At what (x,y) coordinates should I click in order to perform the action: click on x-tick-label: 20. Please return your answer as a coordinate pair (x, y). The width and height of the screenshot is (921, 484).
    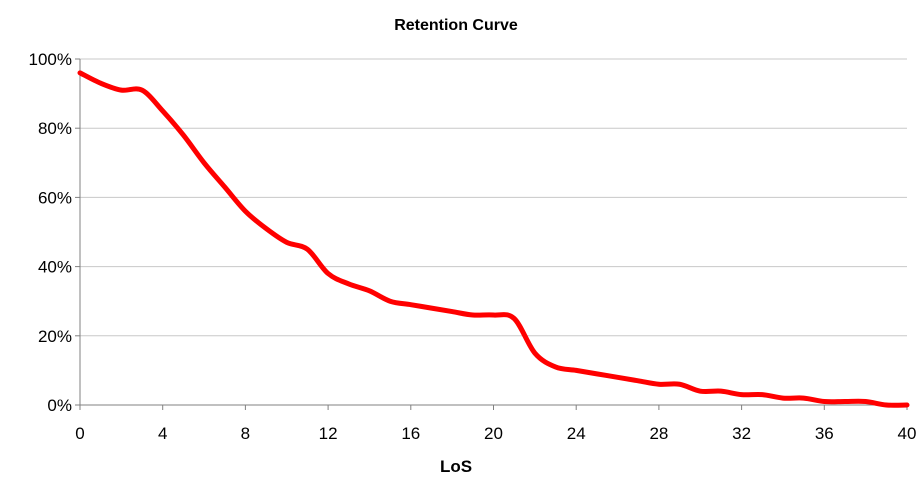
    Looking at the image, I should click on (493, 433).